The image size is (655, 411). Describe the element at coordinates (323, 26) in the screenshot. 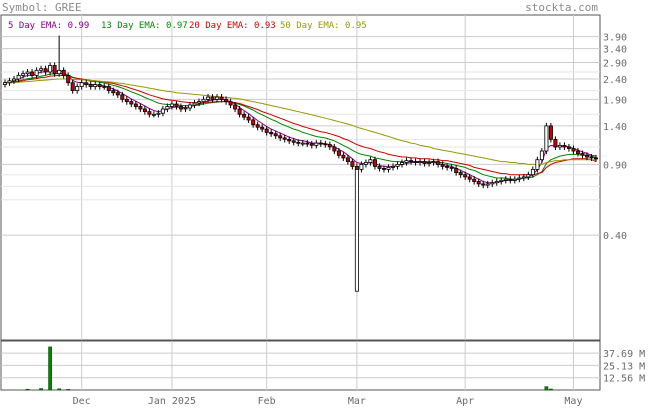

I see `legend-ema50: 50 Day EMA: 0.95` at that location.